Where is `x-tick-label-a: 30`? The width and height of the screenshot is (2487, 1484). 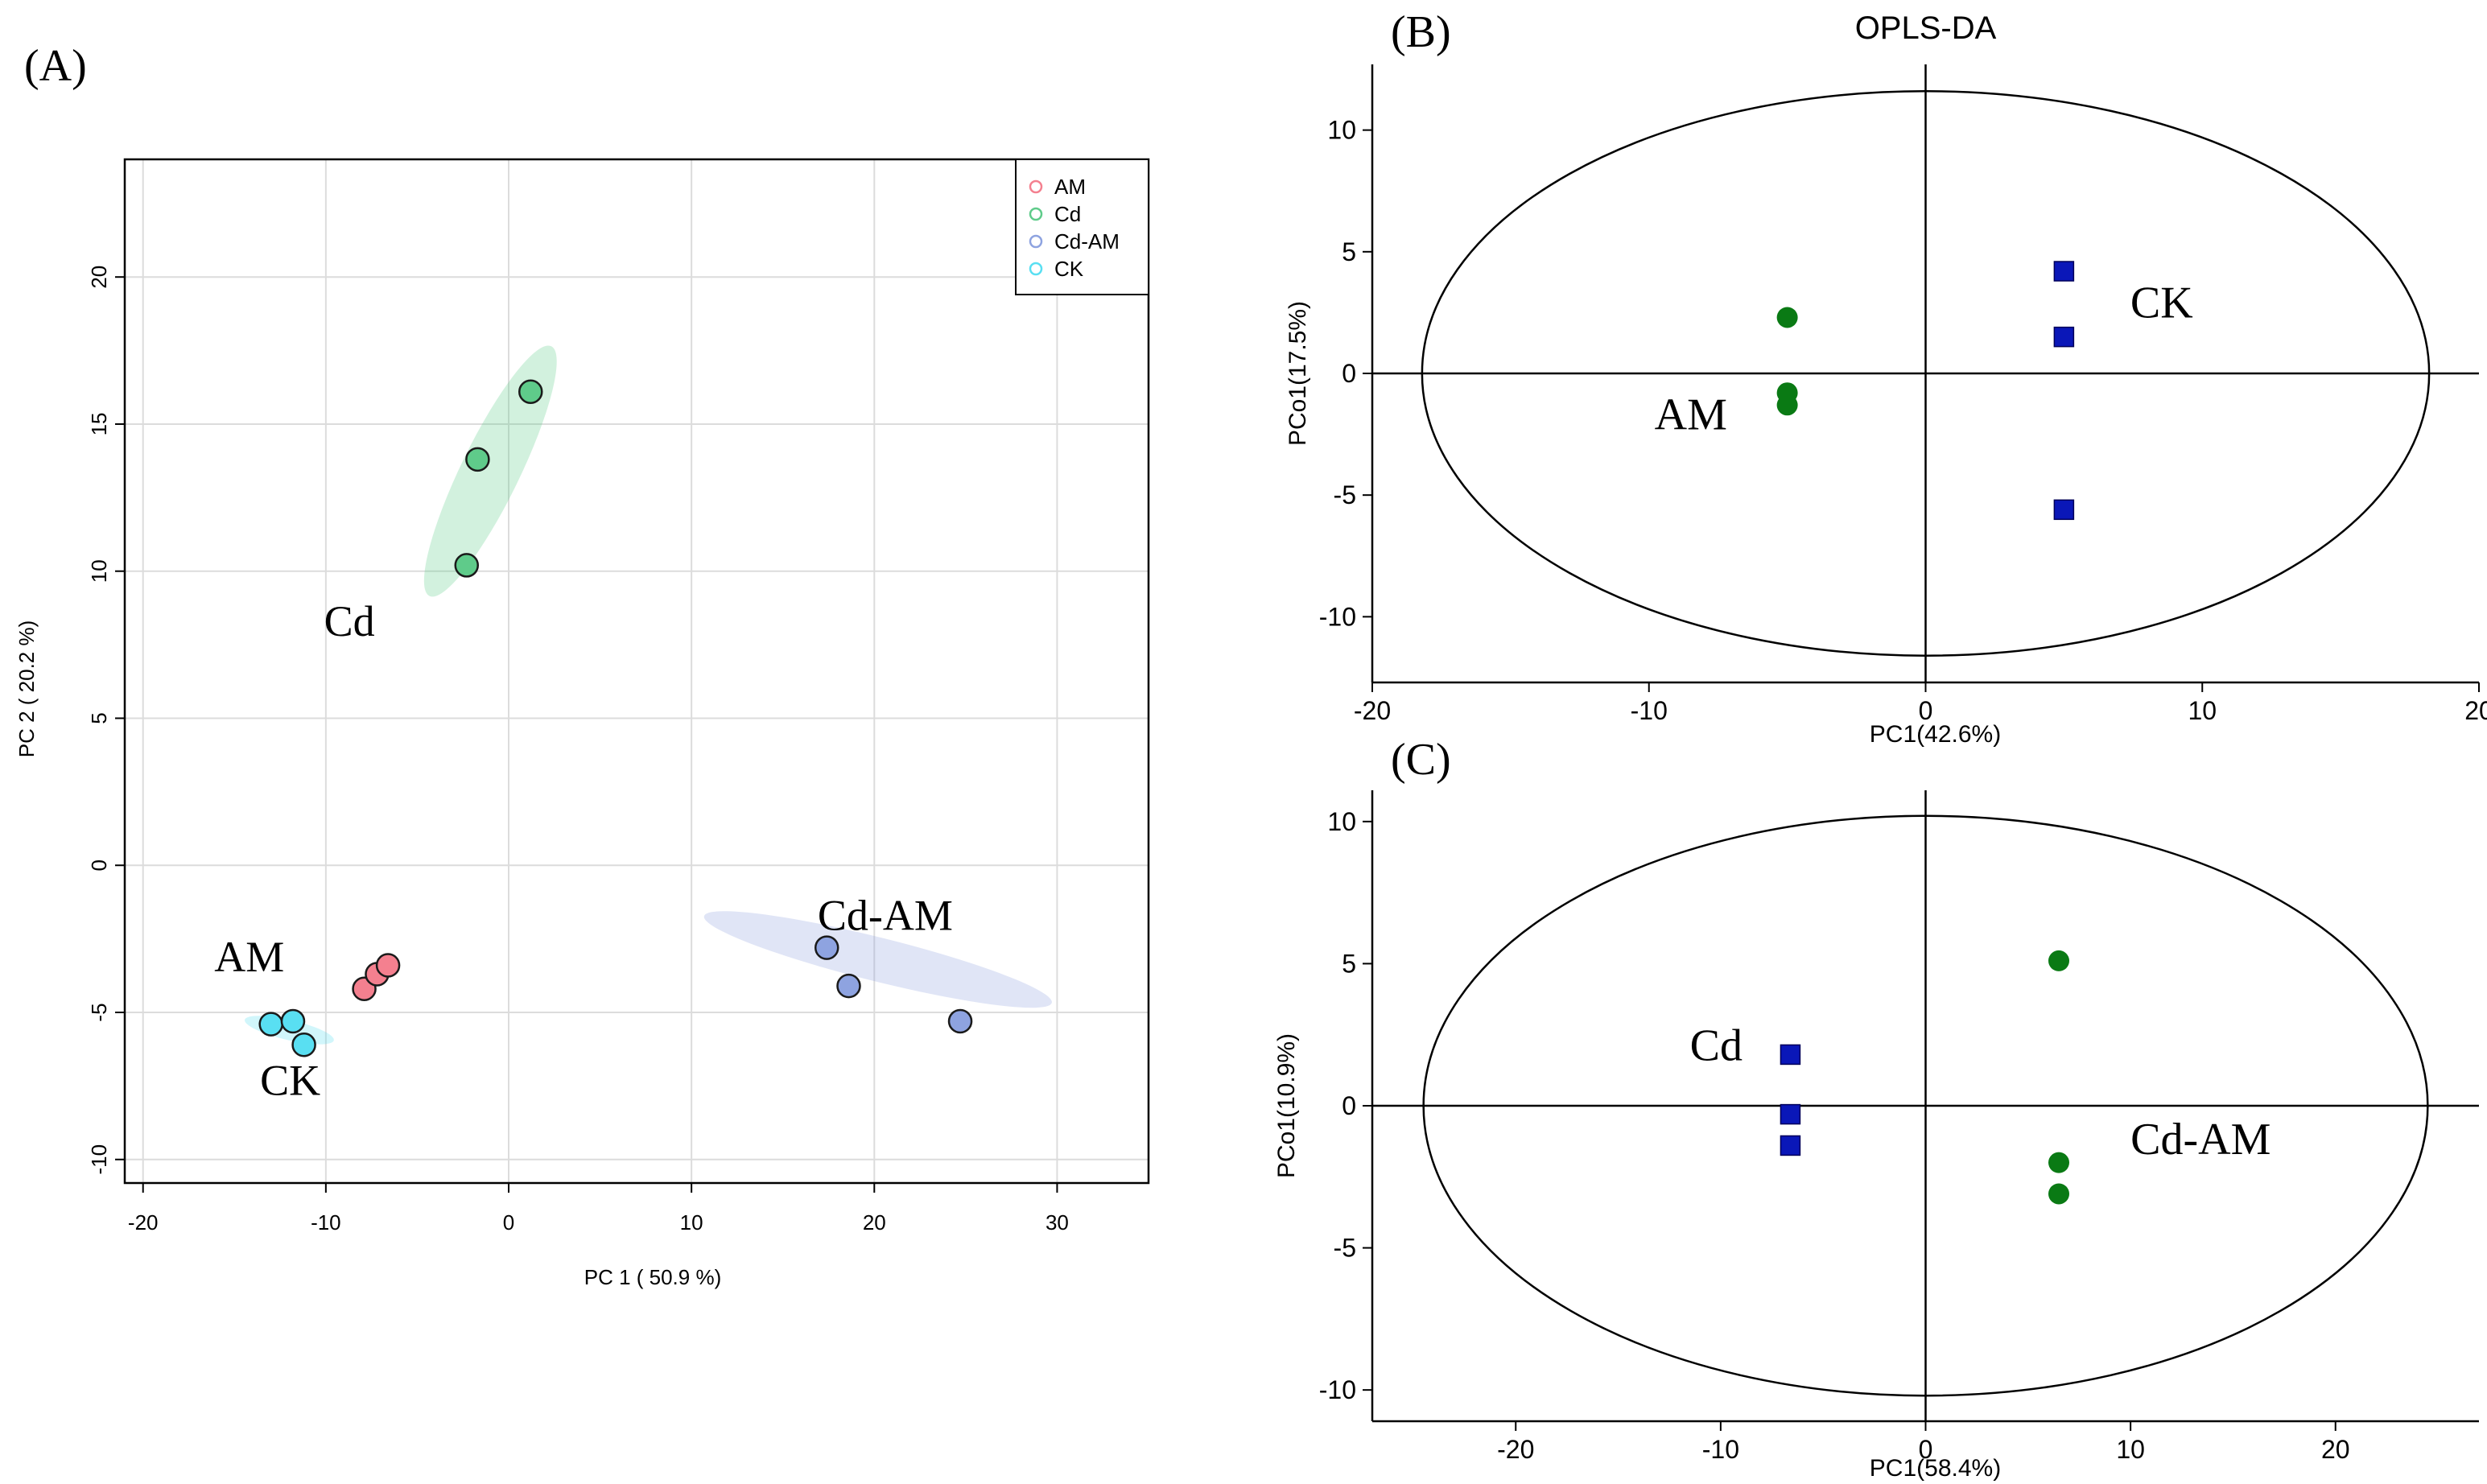
x-tick-label-a: 30 is located at coordinates (1058, 1222).